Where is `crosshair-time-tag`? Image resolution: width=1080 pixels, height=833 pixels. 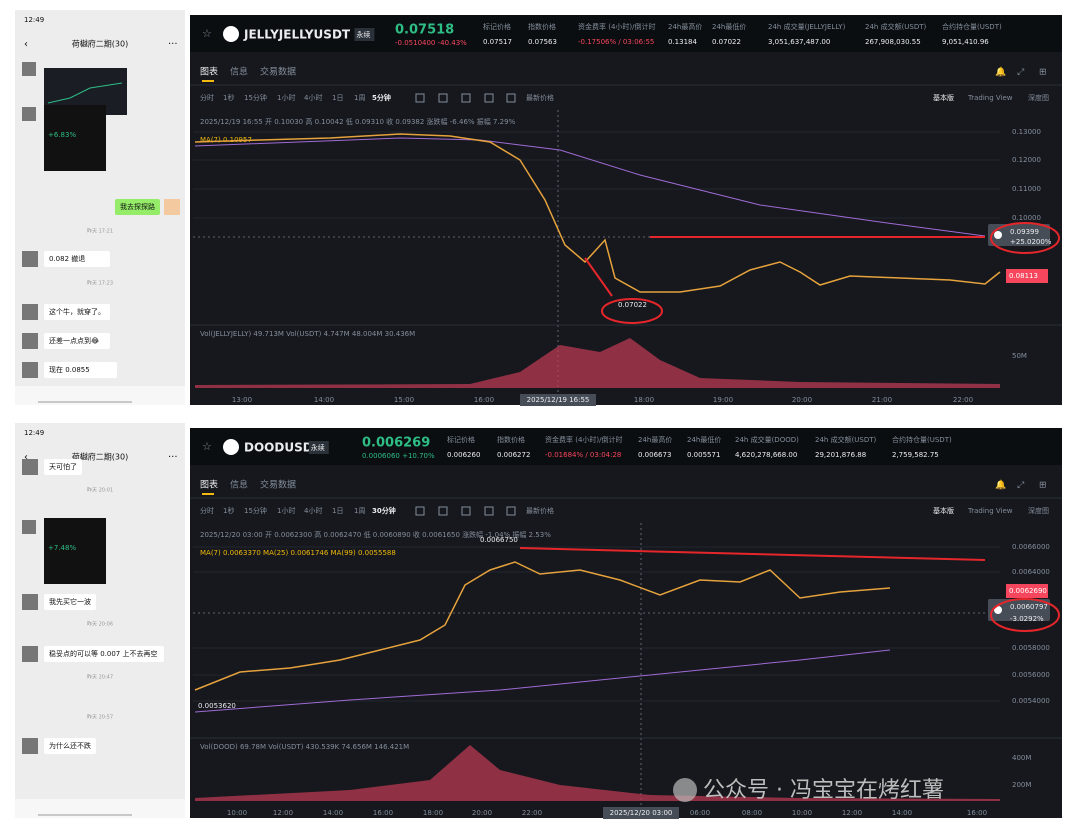
crosshair-time-tag is located at coordinates (641, 813).